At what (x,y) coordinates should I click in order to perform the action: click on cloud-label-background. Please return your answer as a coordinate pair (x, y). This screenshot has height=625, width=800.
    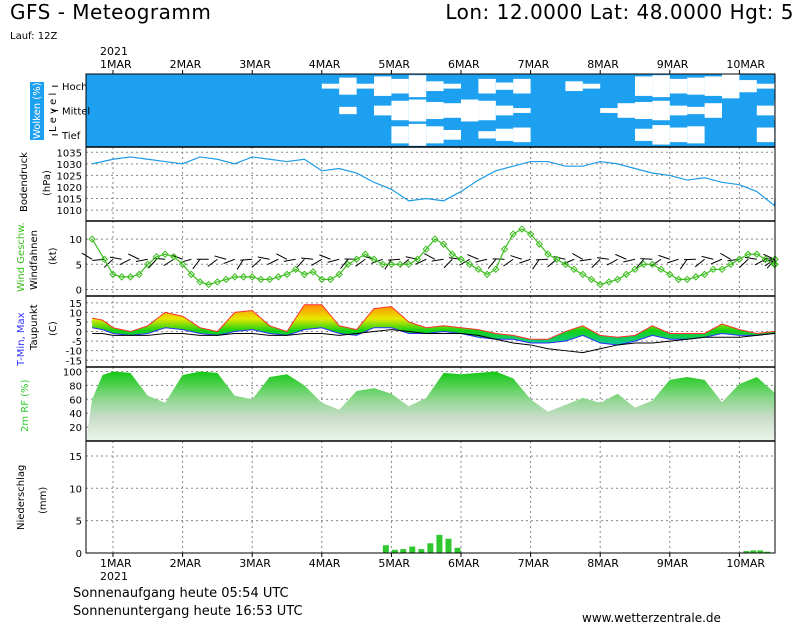
    Looking at the image, I should click on (37, 111).